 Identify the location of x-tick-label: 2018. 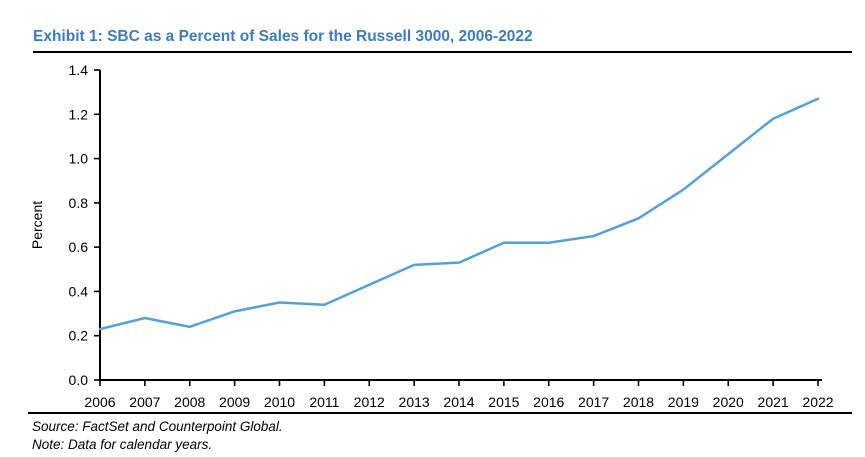
(638, 402).